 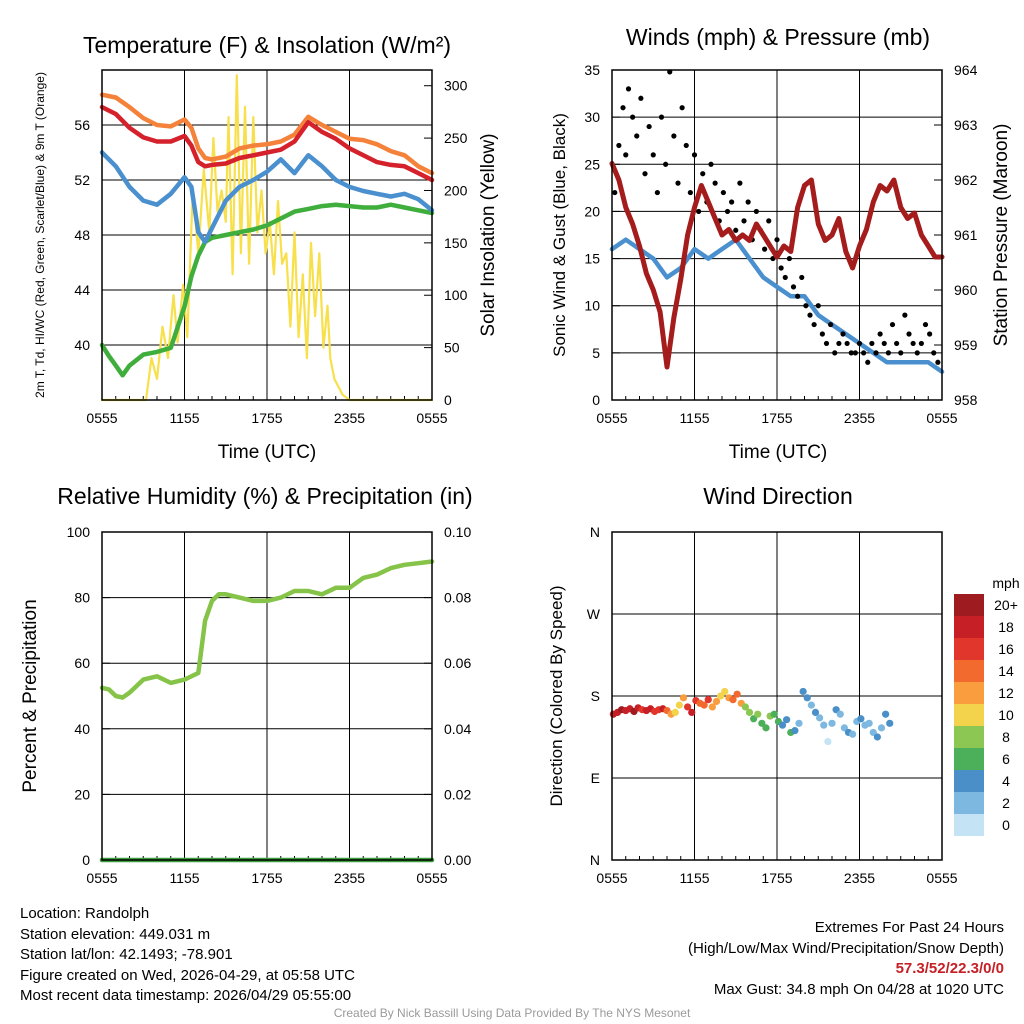 I want to click on temperature-ylabel-right: Solar Insolation (Yellow), so click(x=488, y=234).